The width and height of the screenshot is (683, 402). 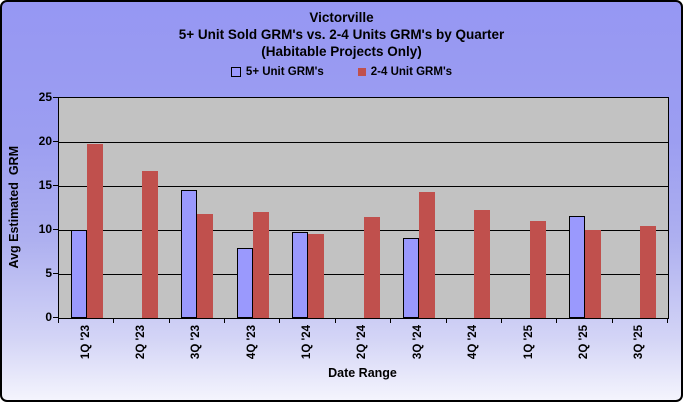 I want to click on legend-item-2to4: 2-4 Unit GRM's, so click(x=405, y=72).